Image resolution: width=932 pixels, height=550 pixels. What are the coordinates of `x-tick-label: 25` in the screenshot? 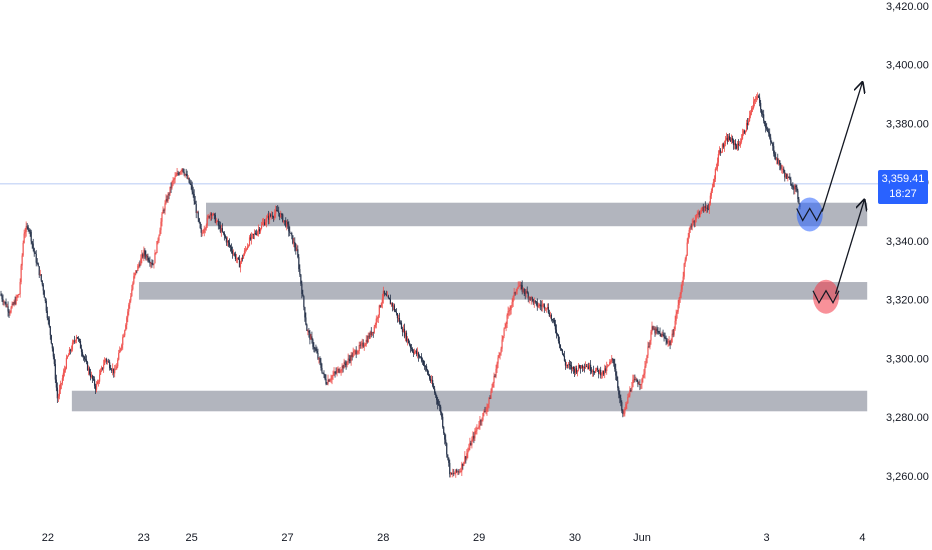 It's located at (192, 538).